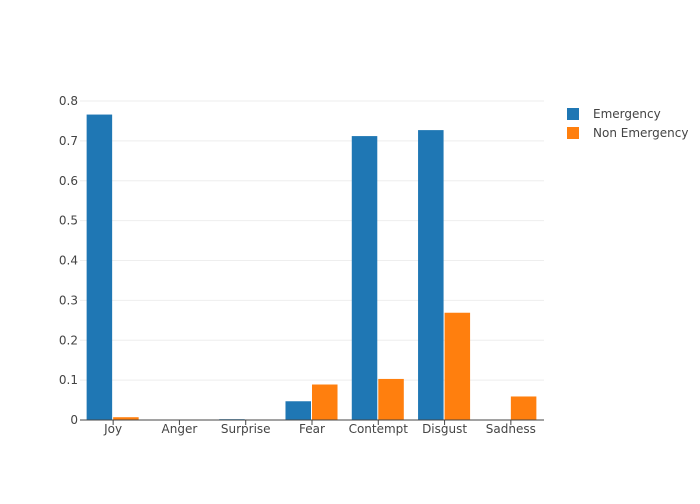 This screenshot has width=700, height=504. Describe the element at coordinates (112, 429) in the screenshot. I see `x-tick-label: Joy` at that location.